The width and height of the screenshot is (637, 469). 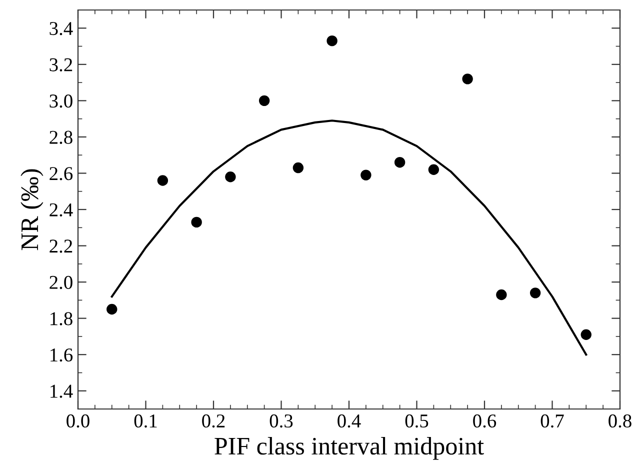 I want to click on x-axis-title: PIF class interval midpoint, so click(x=349, y=448).